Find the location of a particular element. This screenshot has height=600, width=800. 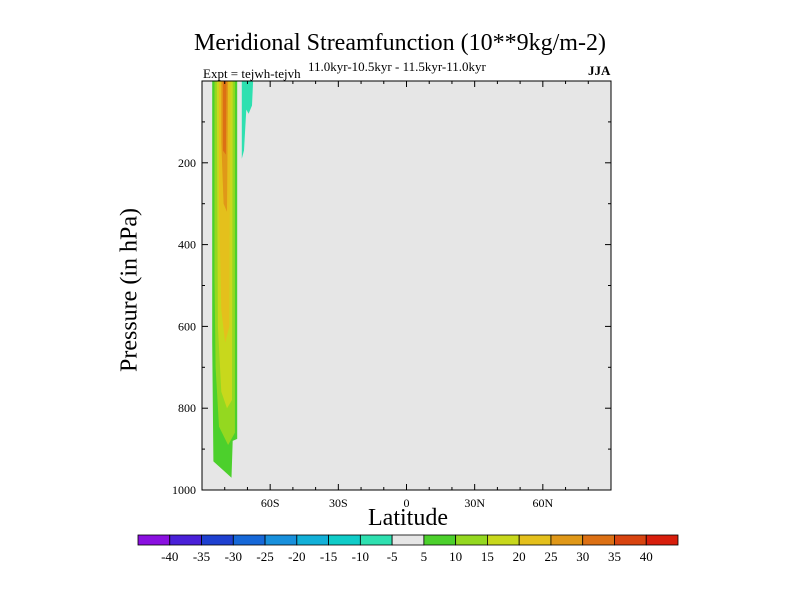

x-tick-label: 30S is located at coordinates (338, 503).